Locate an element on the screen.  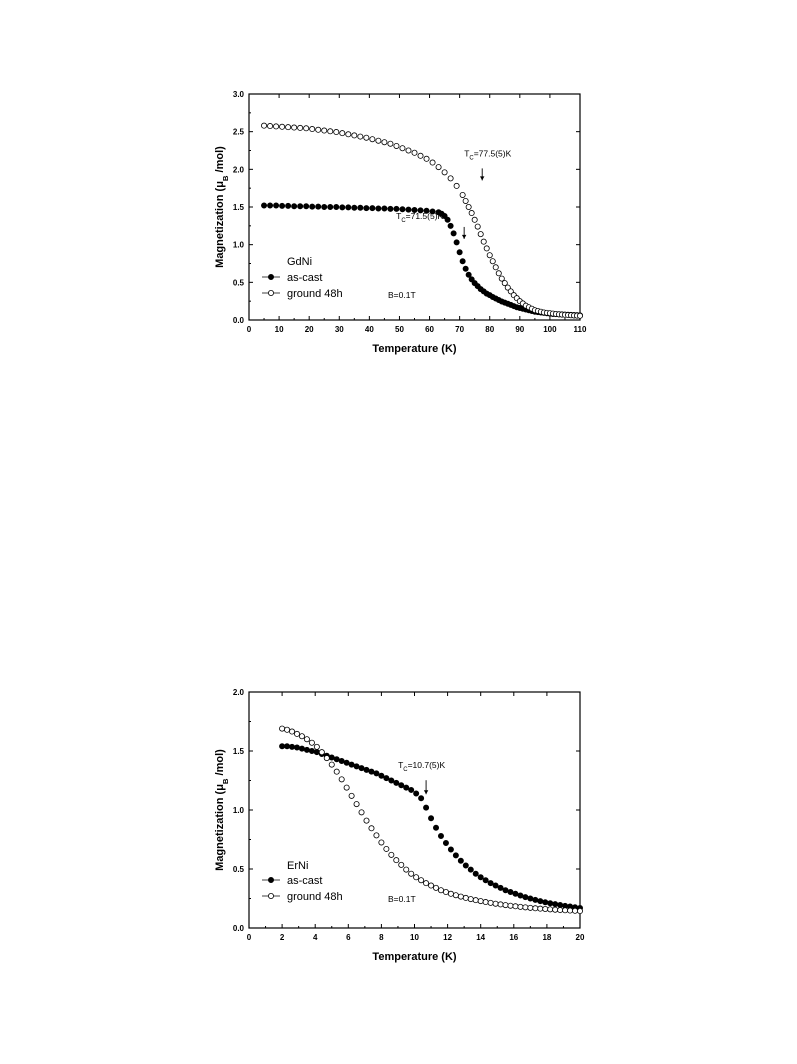
tc-annotation: TC=77.5(5)K is located at coordinates (488, 164).